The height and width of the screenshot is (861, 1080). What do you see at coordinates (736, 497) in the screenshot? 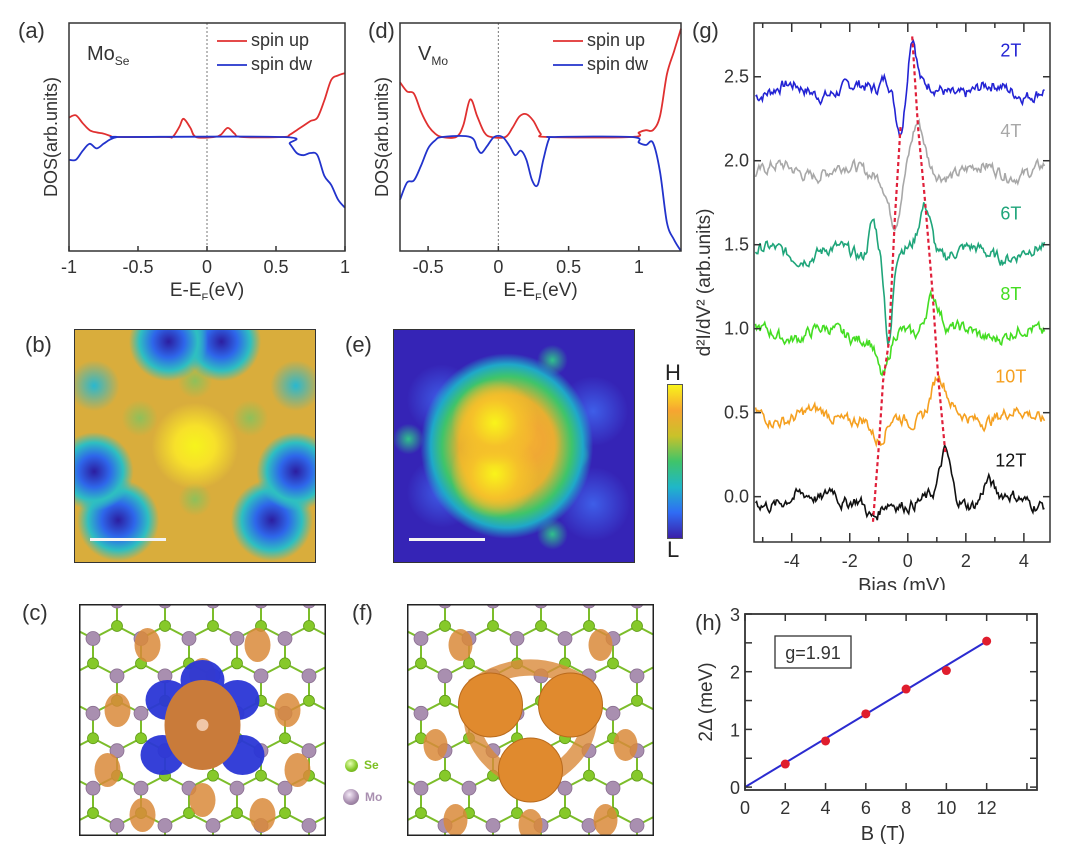
I see `y-tick-label: 0.0` at bounding box center [736, 497].